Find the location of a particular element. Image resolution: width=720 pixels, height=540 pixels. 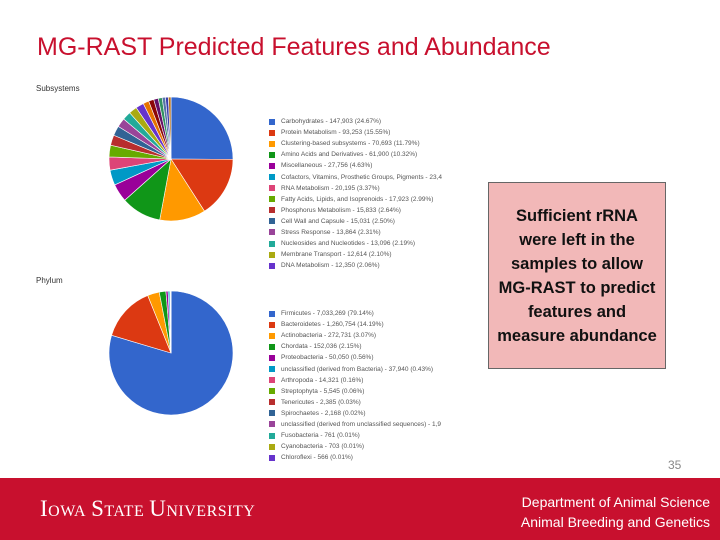

w-niversity: NIVERSITY is located at coordinates (210, 511).